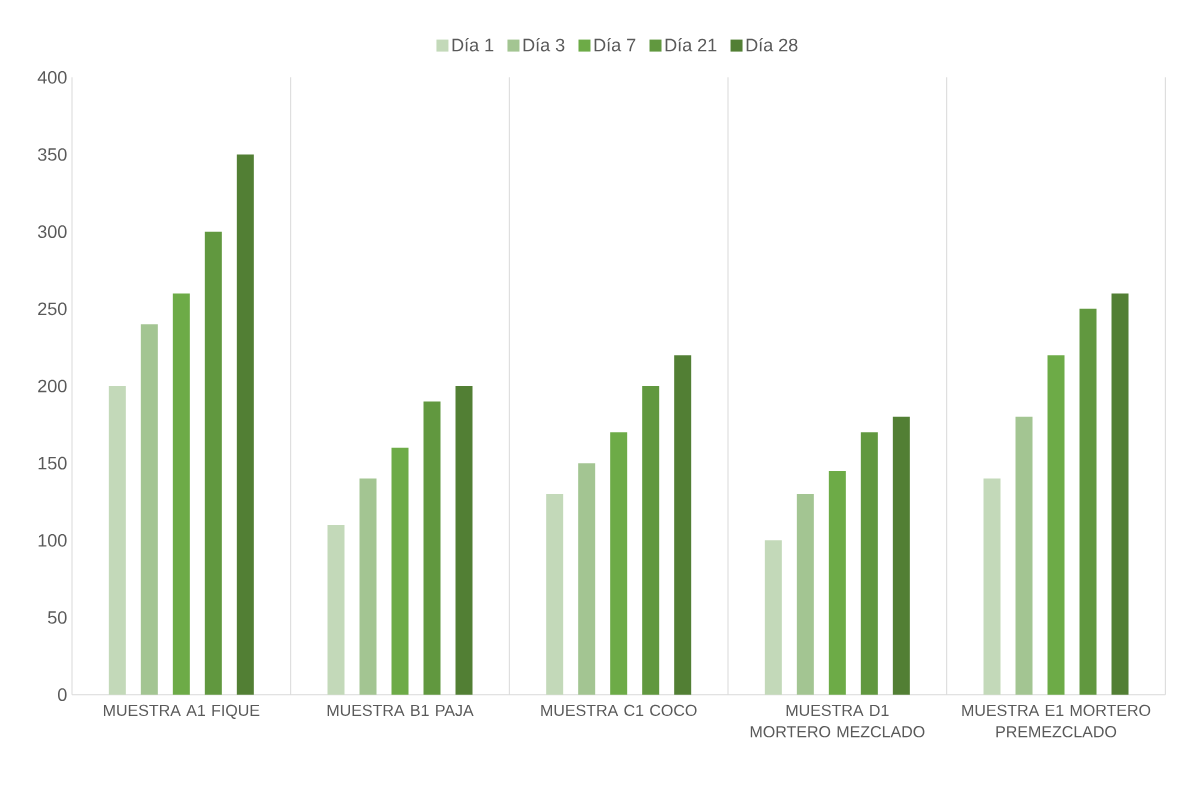  I want to click on y-tick-label: 250, so click(52, 309).